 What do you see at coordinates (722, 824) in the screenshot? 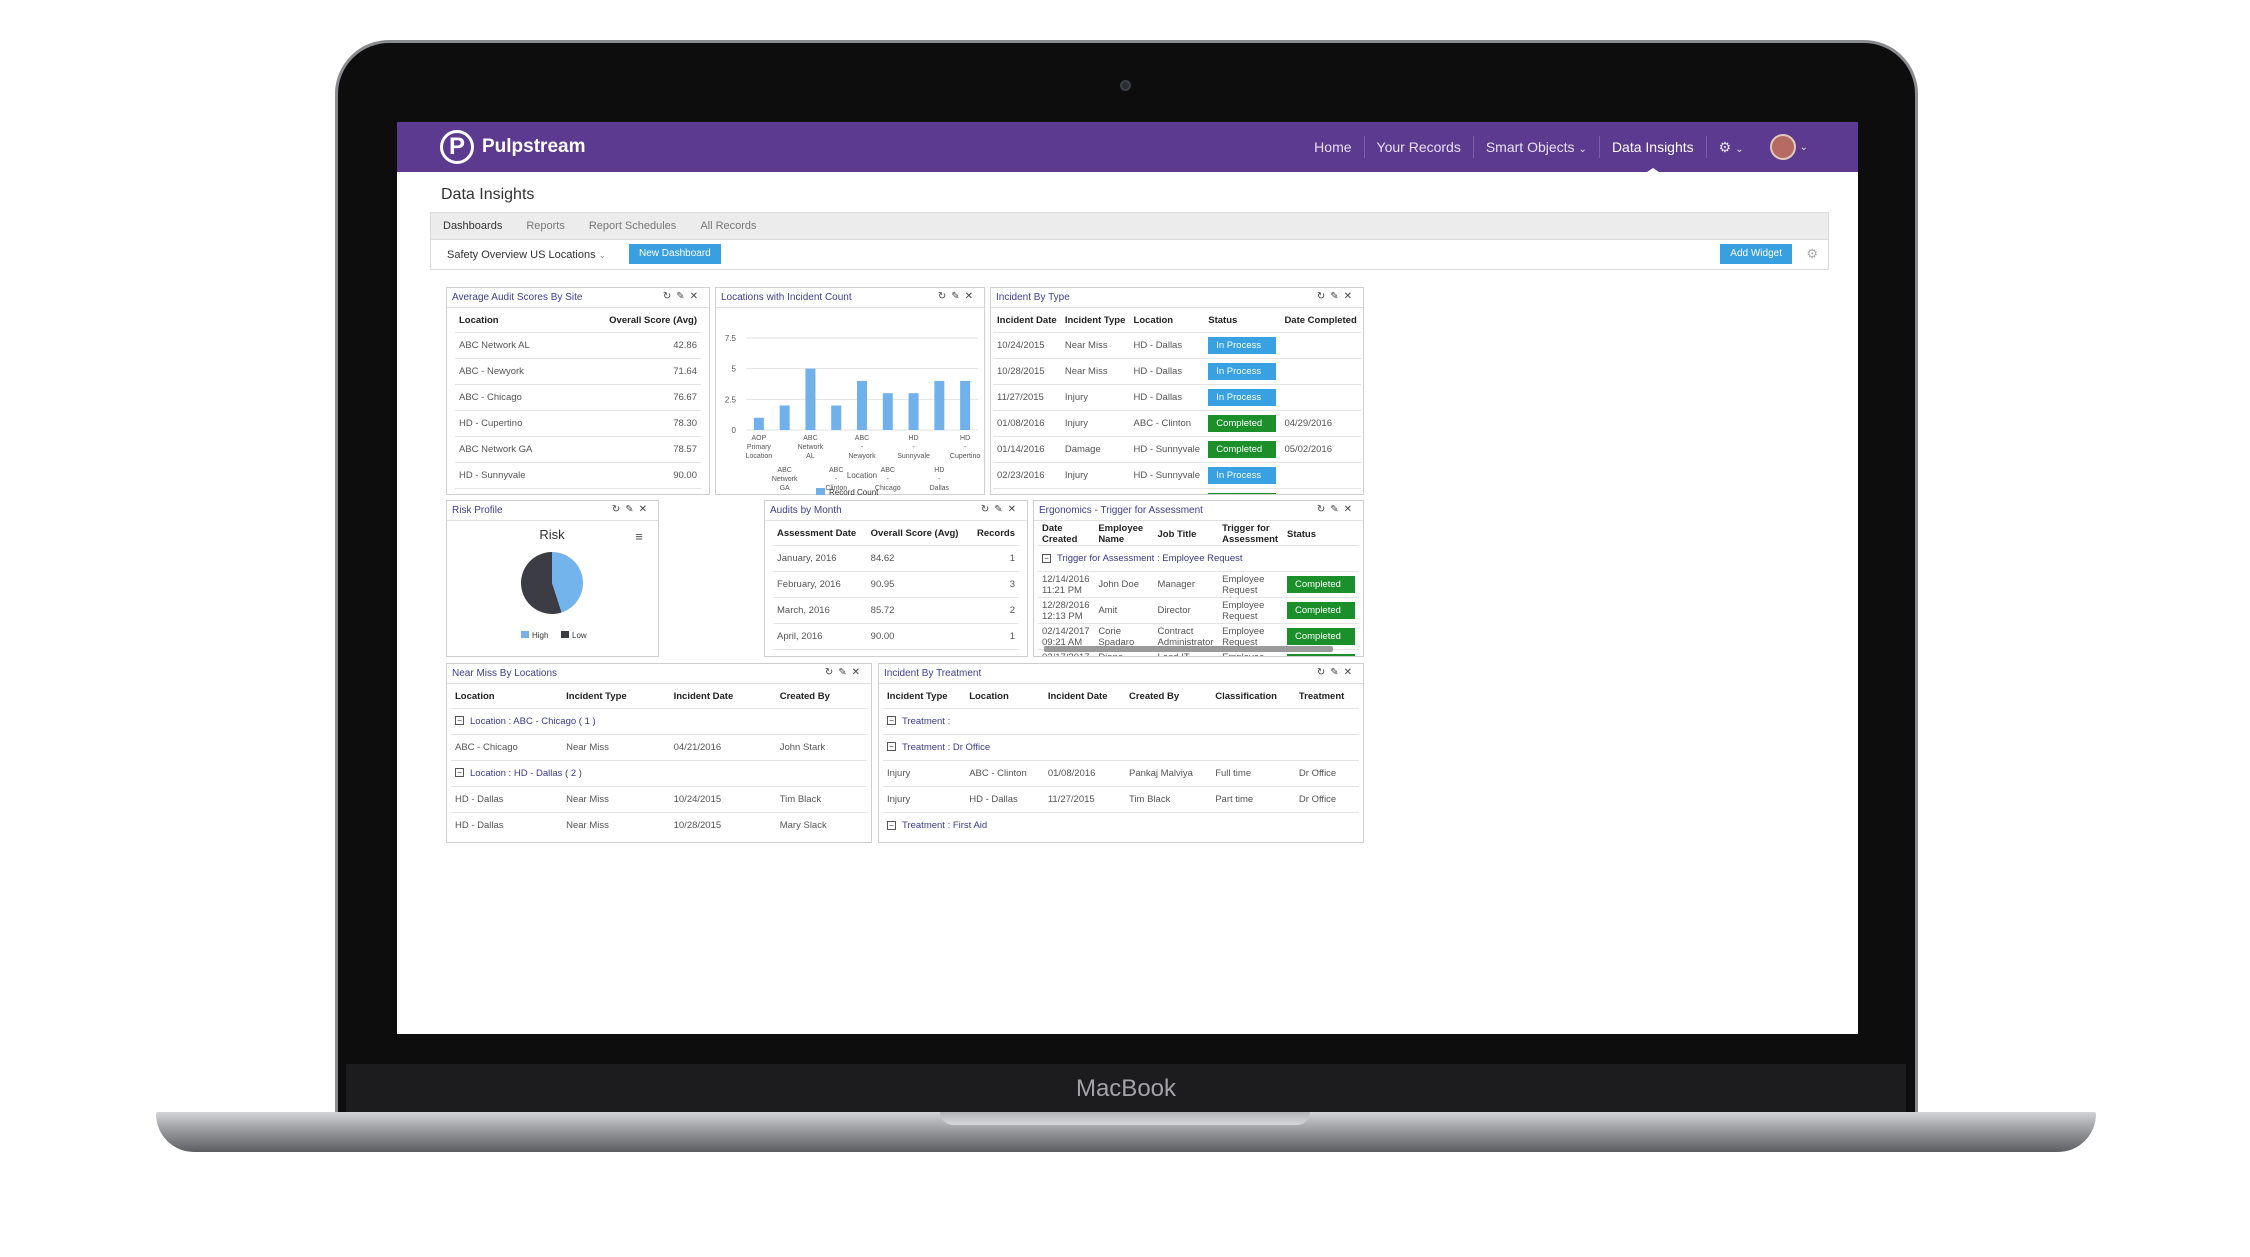
I see `data-cell: 10/28/2015` at bounding box center [722, 824].